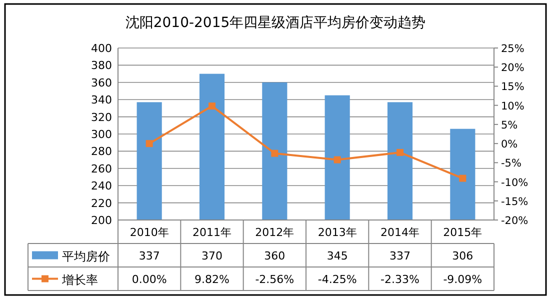 Image resolution: width=551 pixels, height=303 pixels. What do you see at coordinates (509, 144) in the screenshot?
I see `y2-tick-label: 0%` at bounding box center [509, 144].